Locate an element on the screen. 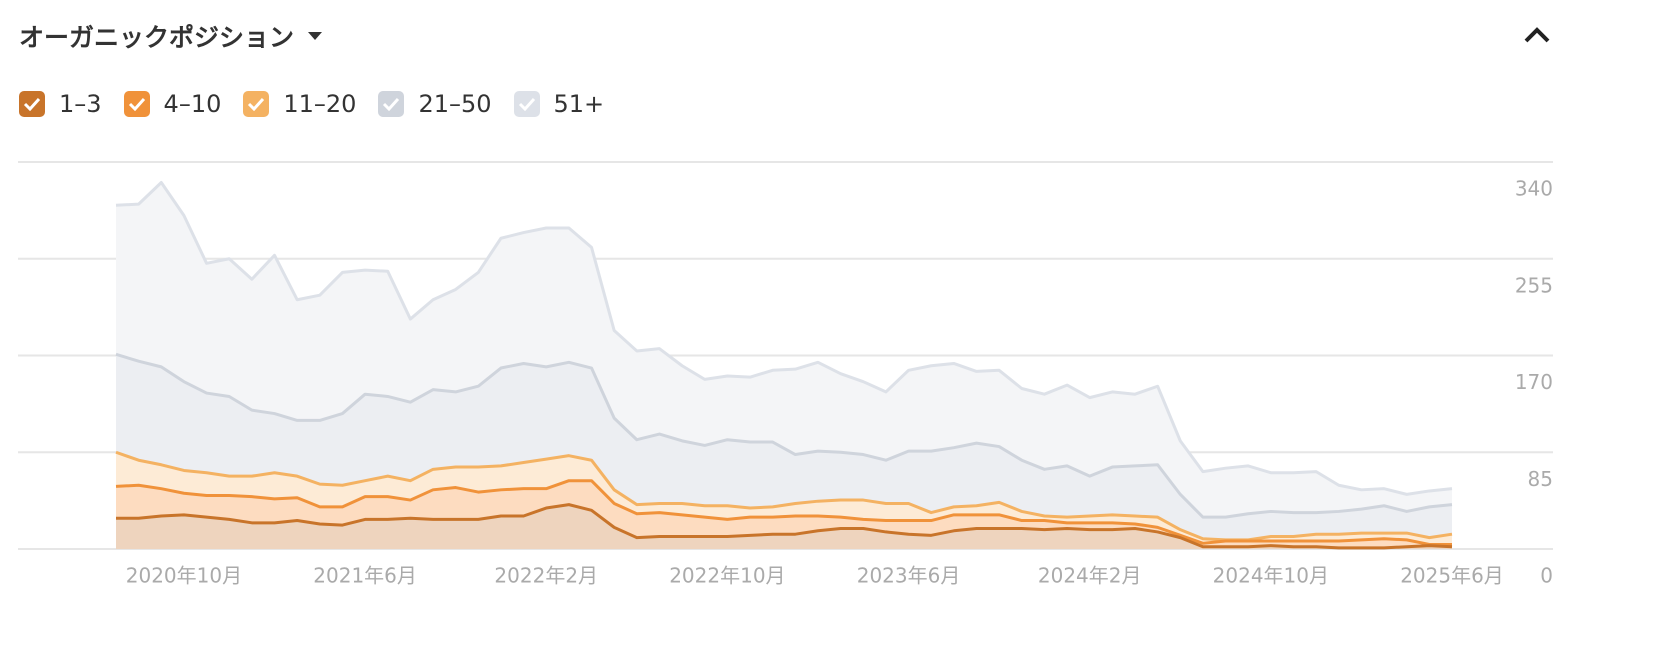 The width and height of the screenshot is (1678, 652). legend: 1–3 4–10 11–20 21–50 51+ is located at coordinates (311, 104).